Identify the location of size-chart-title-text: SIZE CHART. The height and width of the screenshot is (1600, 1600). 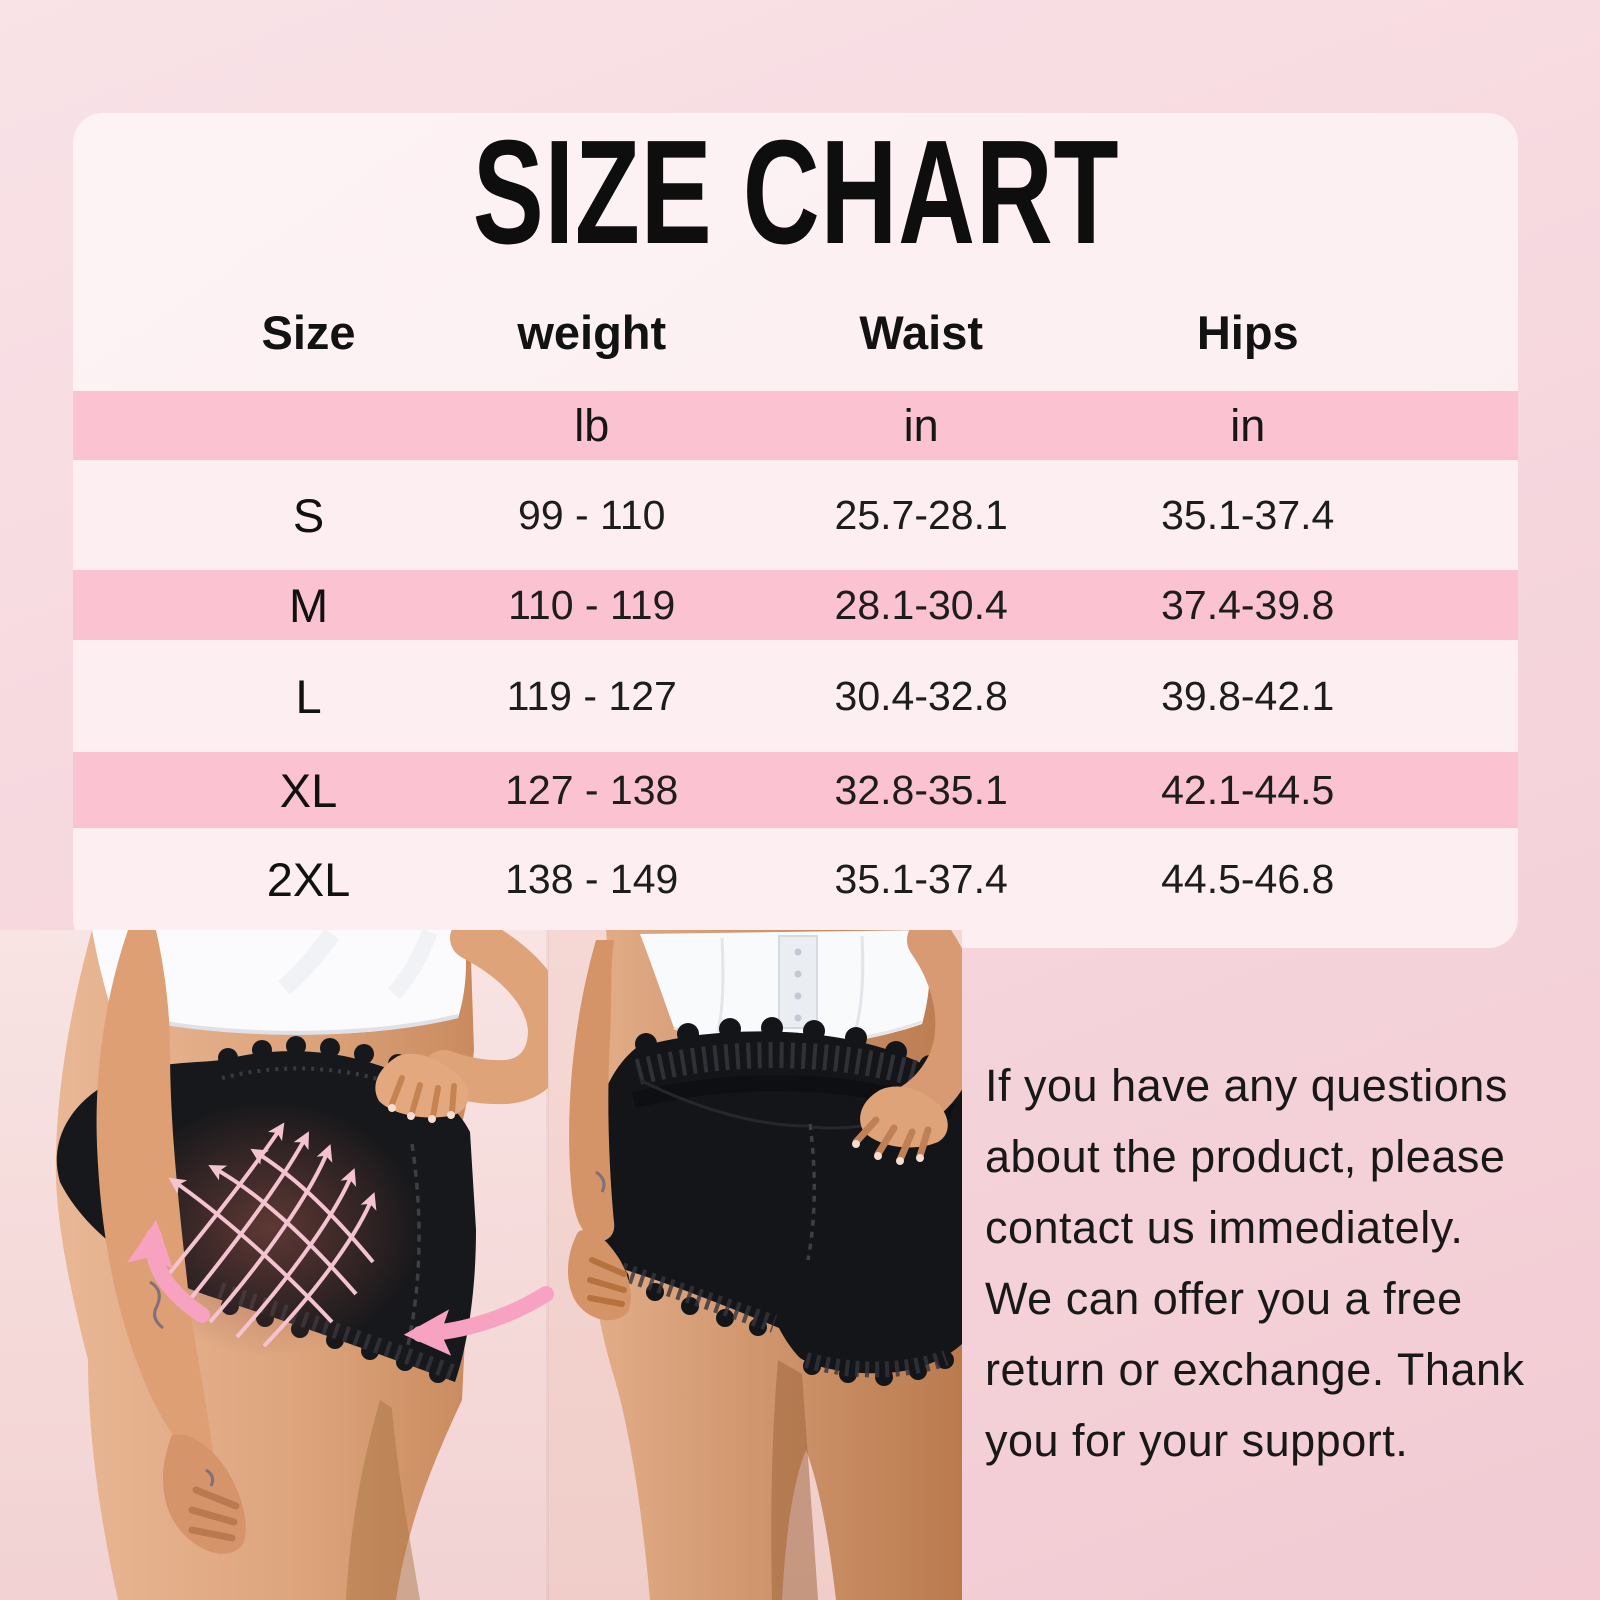
(795, 194).